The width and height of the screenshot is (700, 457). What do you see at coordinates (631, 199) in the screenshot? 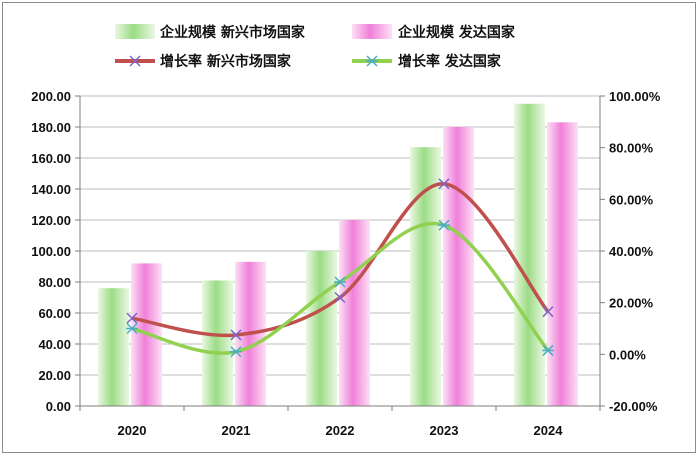
I see `right-tick-label: 60.00%` at bounding box center [631, 199].